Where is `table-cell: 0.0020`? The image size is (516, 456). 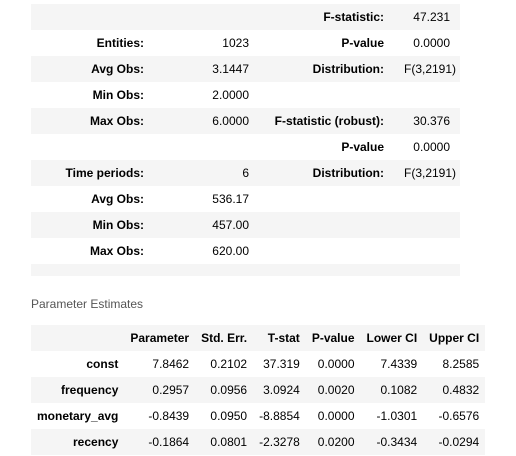 table-cell: 0.0020 is located at coordinates (333, 390).